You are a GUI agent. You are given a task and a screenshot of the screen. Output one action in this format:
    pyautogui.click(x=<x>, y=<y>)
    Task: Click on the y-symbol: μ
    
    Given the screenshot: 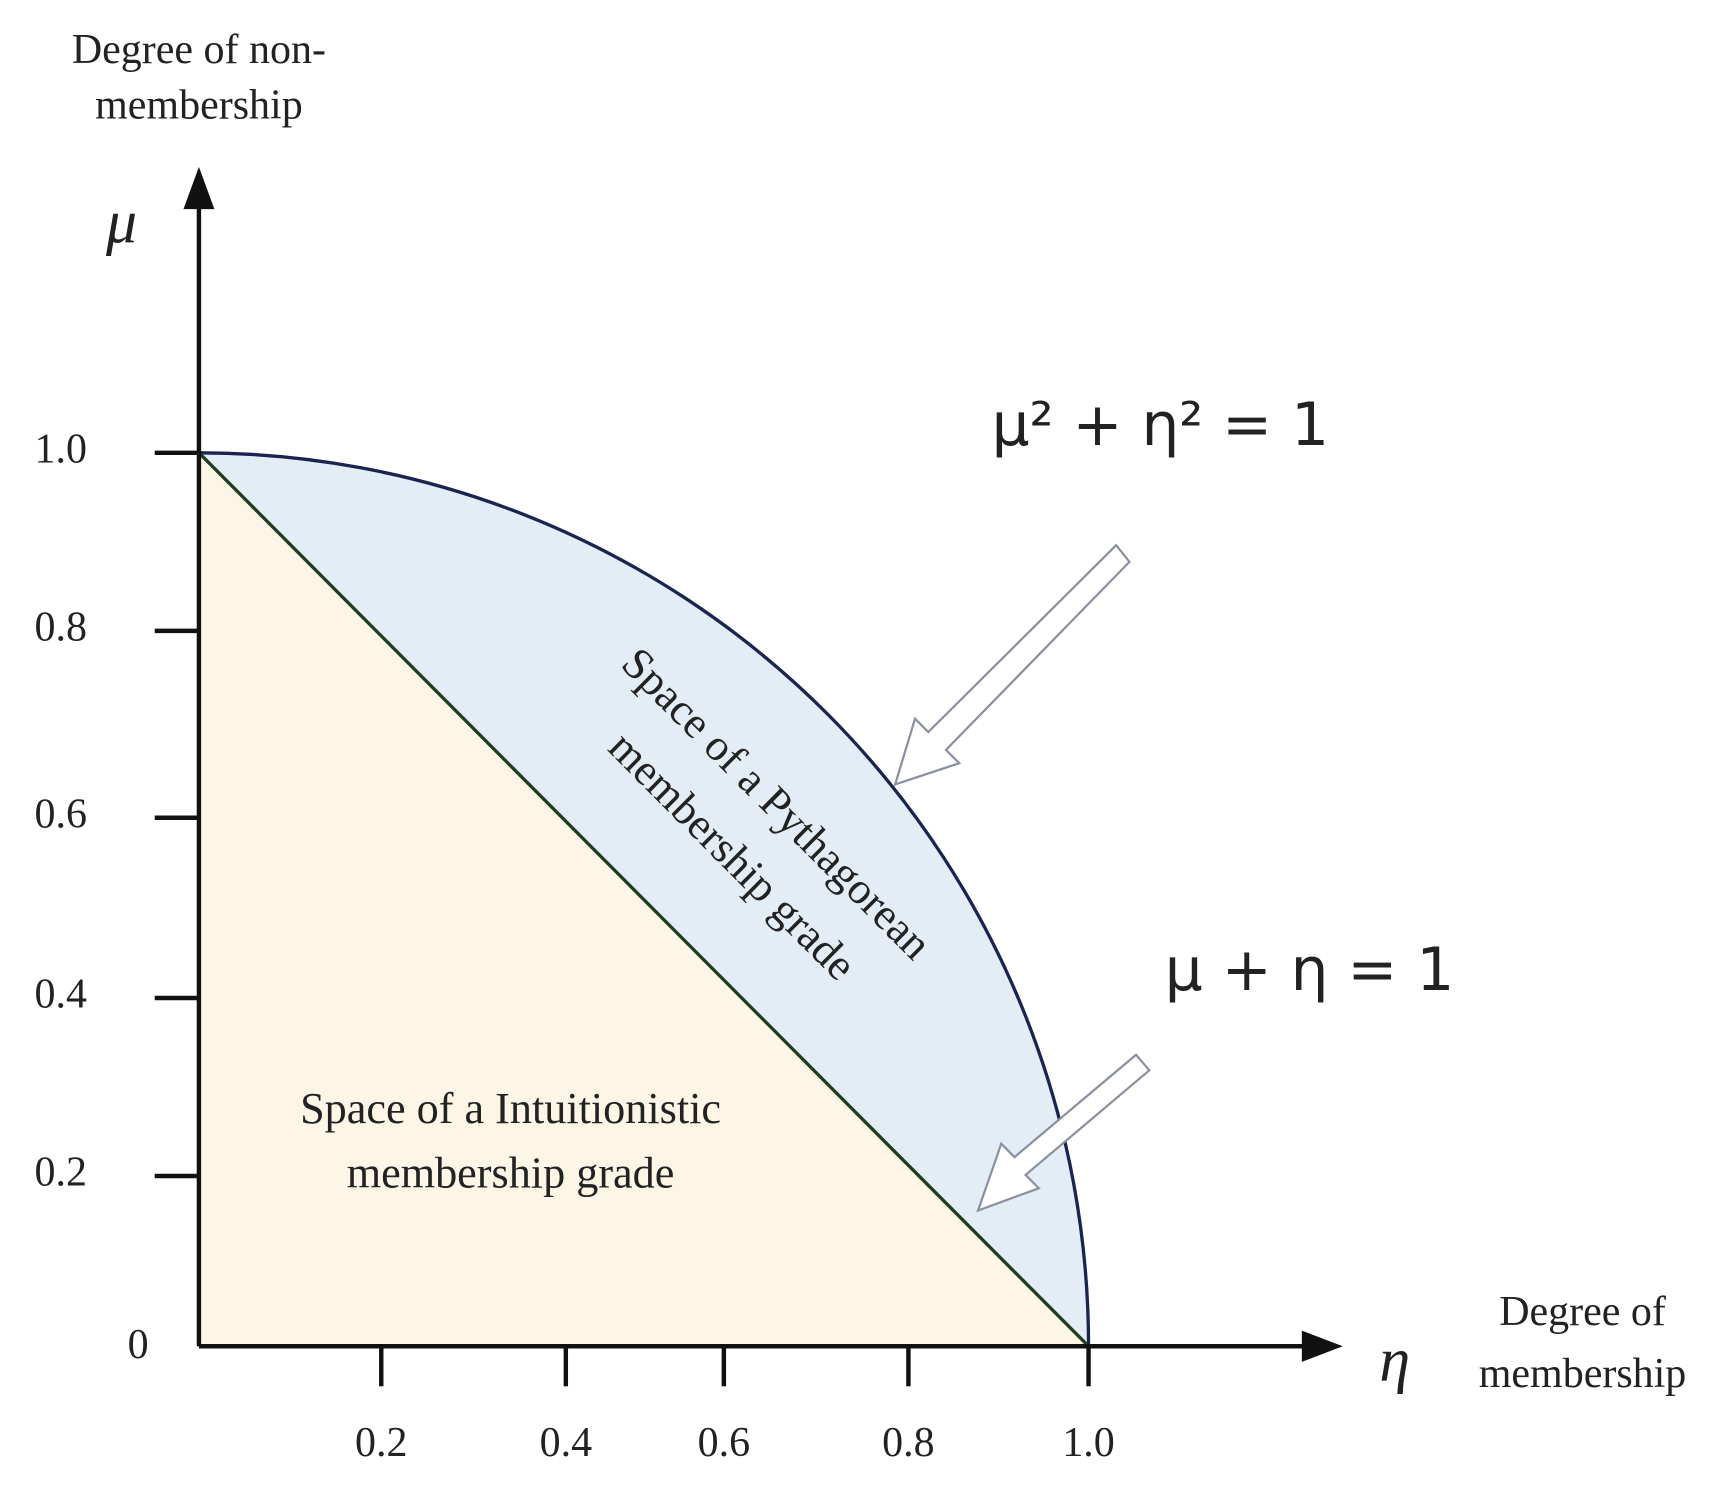 What is the action you would take?
    pyautogui.click(x=121, y=222)
    